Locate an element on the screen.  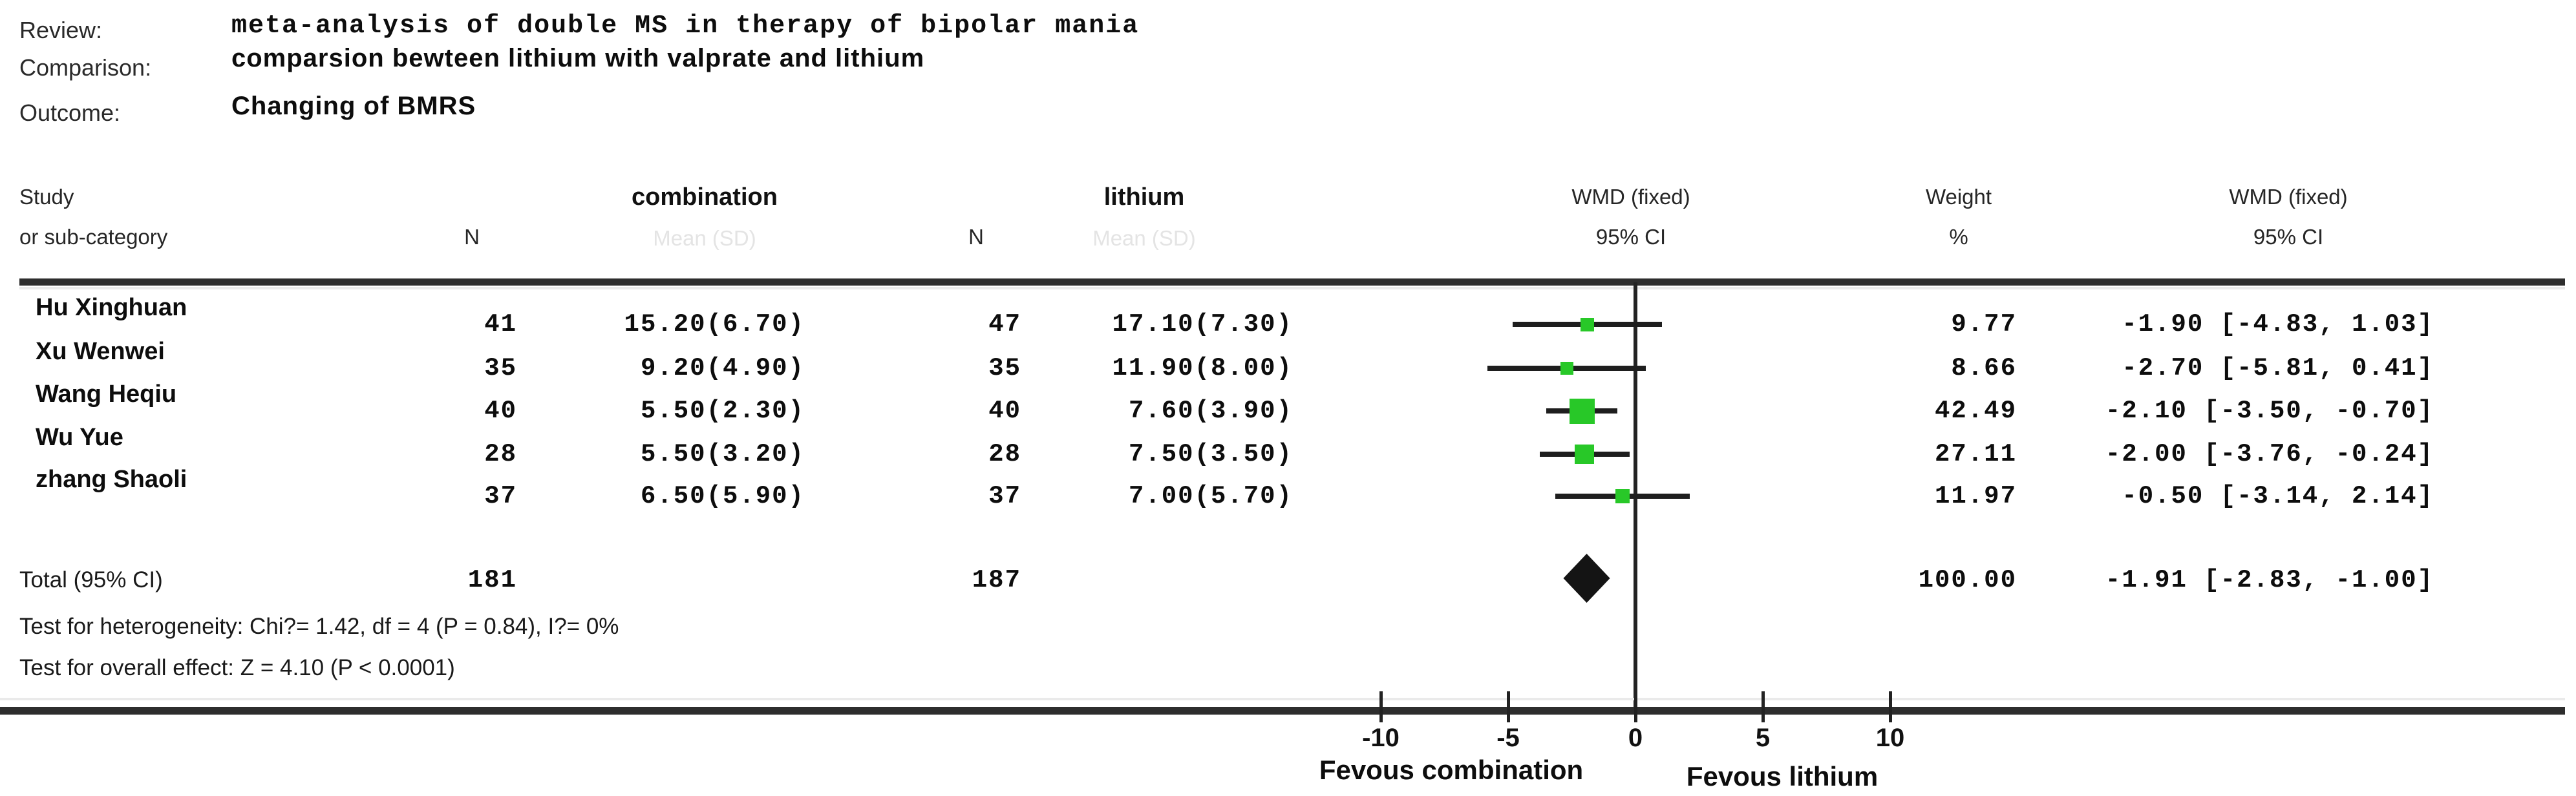
column-header-subcategory: or sub-category is located at coordinates (93, 237).